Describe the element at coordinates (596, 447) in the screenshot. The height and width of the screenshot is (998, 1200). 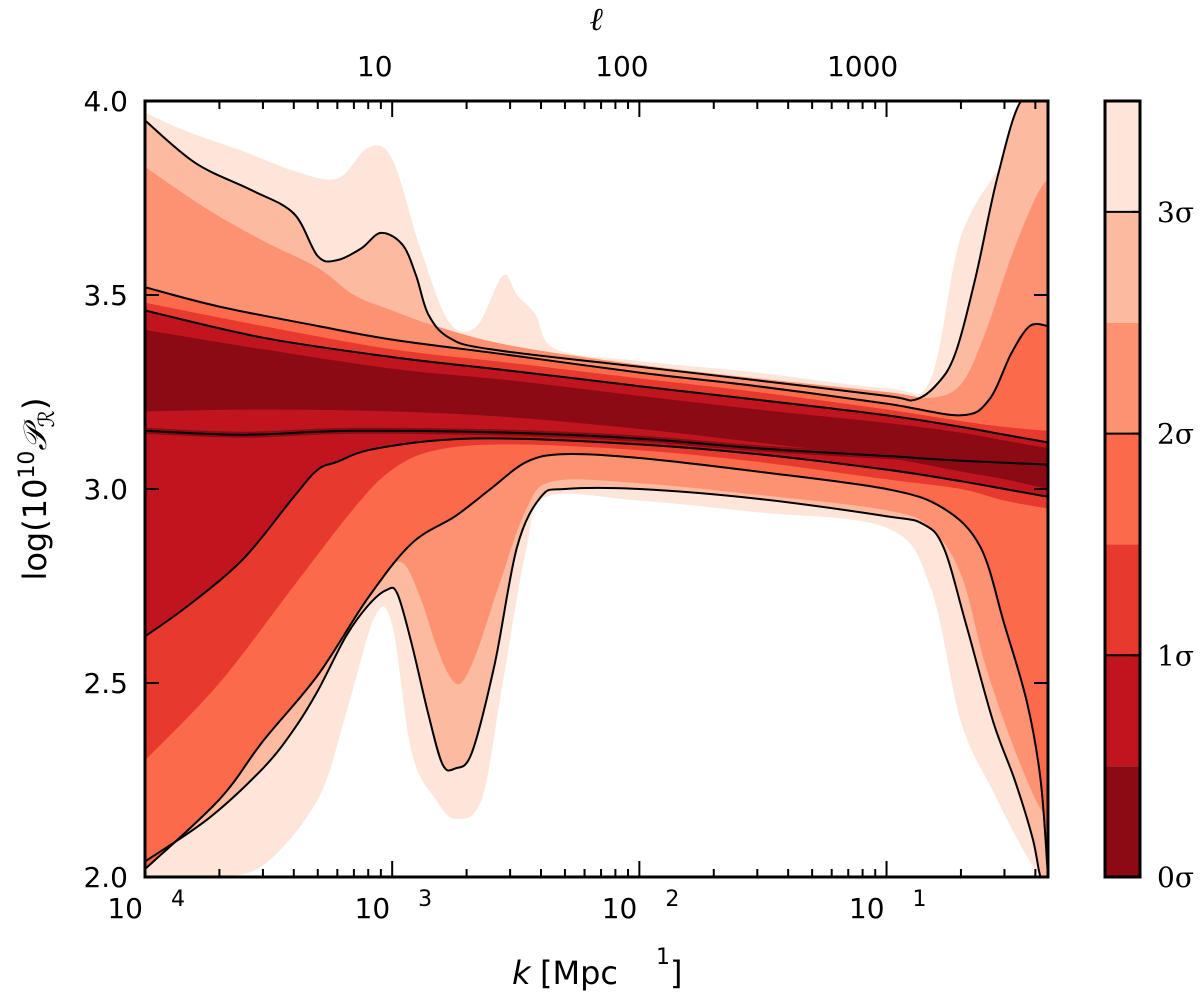
I see `contour-center-line` at that location.